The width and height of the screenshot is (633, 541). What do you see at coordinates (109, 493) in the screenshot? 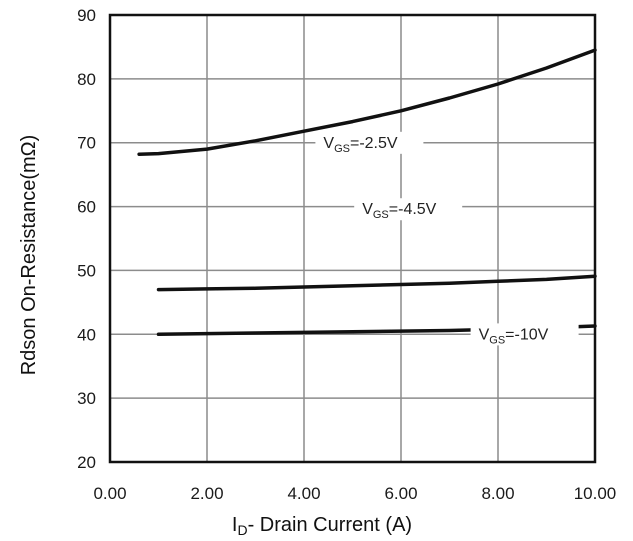
I see `x-tick-label: 0.00` at bounding box center [109, 493].